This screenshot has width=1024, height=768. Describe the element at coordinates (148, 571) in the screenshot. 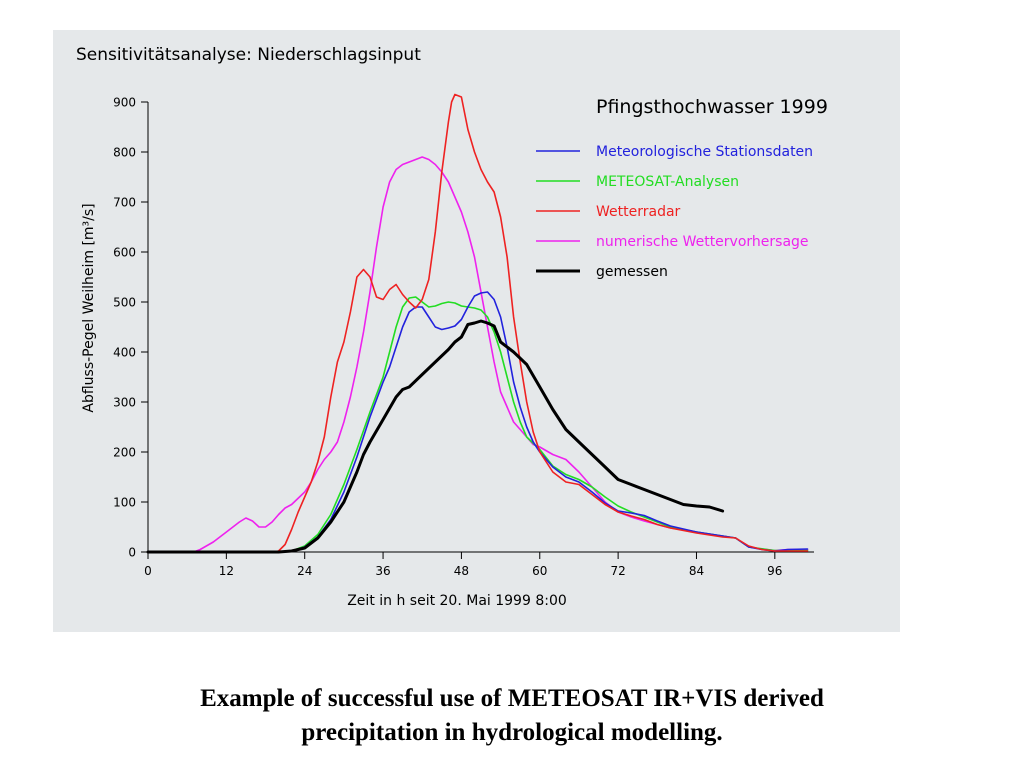

I see `x-tick-label: 0` at that location.